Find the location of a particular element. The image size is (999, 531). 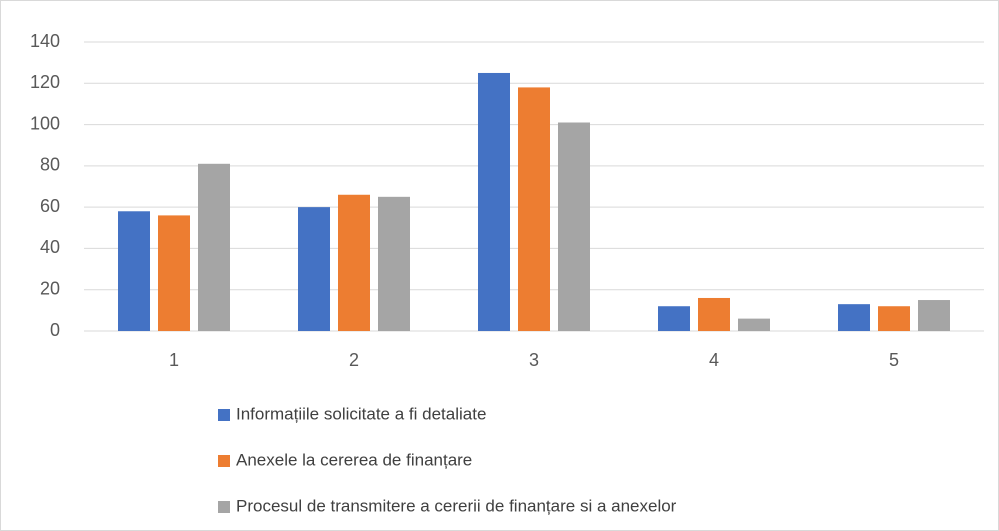

x-tick-label: 5 is located at coordinates (894, 360).